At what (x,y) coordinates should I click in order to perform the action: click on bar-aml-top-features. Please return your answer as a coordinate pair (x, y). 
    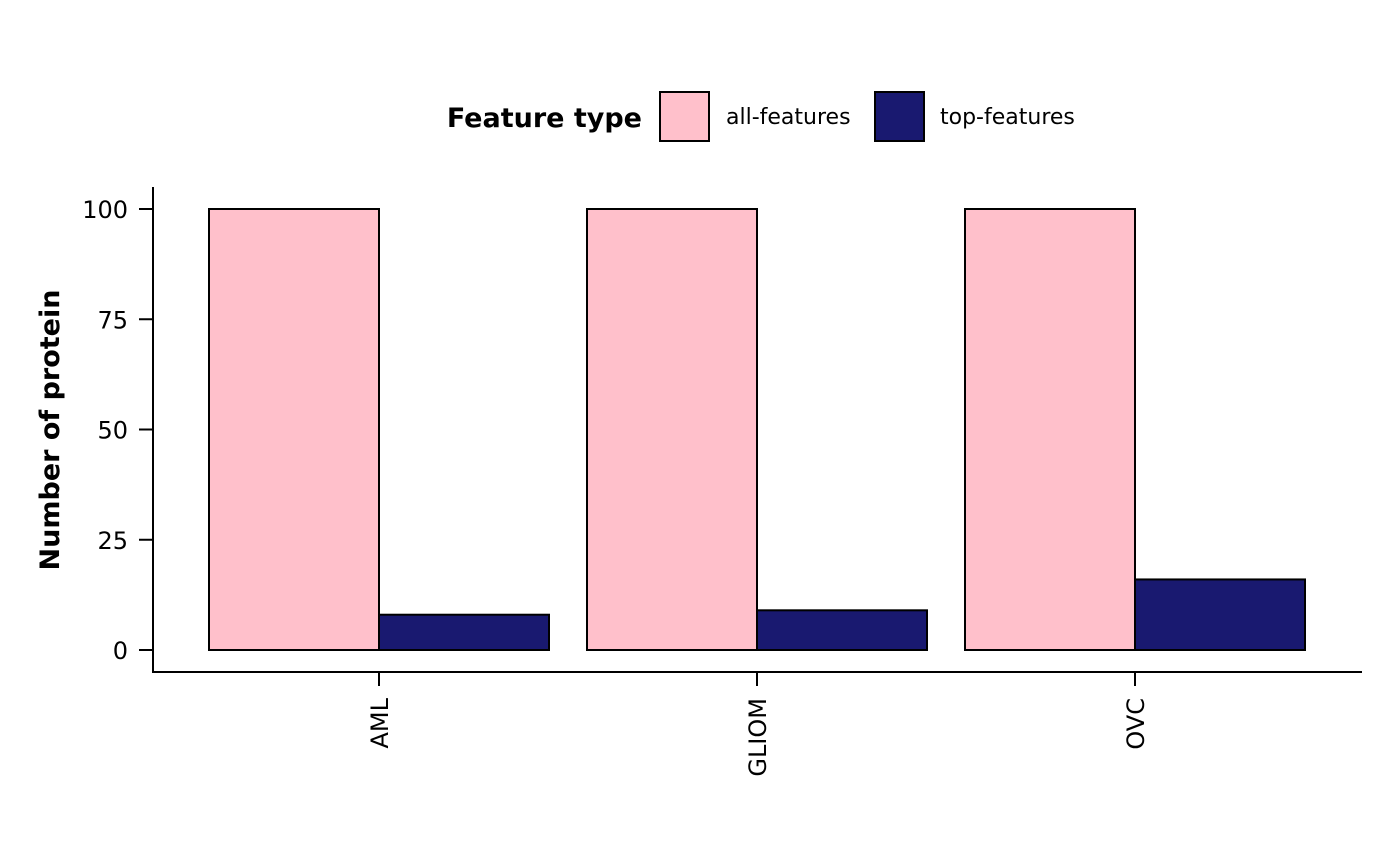
    Looking at the image, I should click on (464, 632).